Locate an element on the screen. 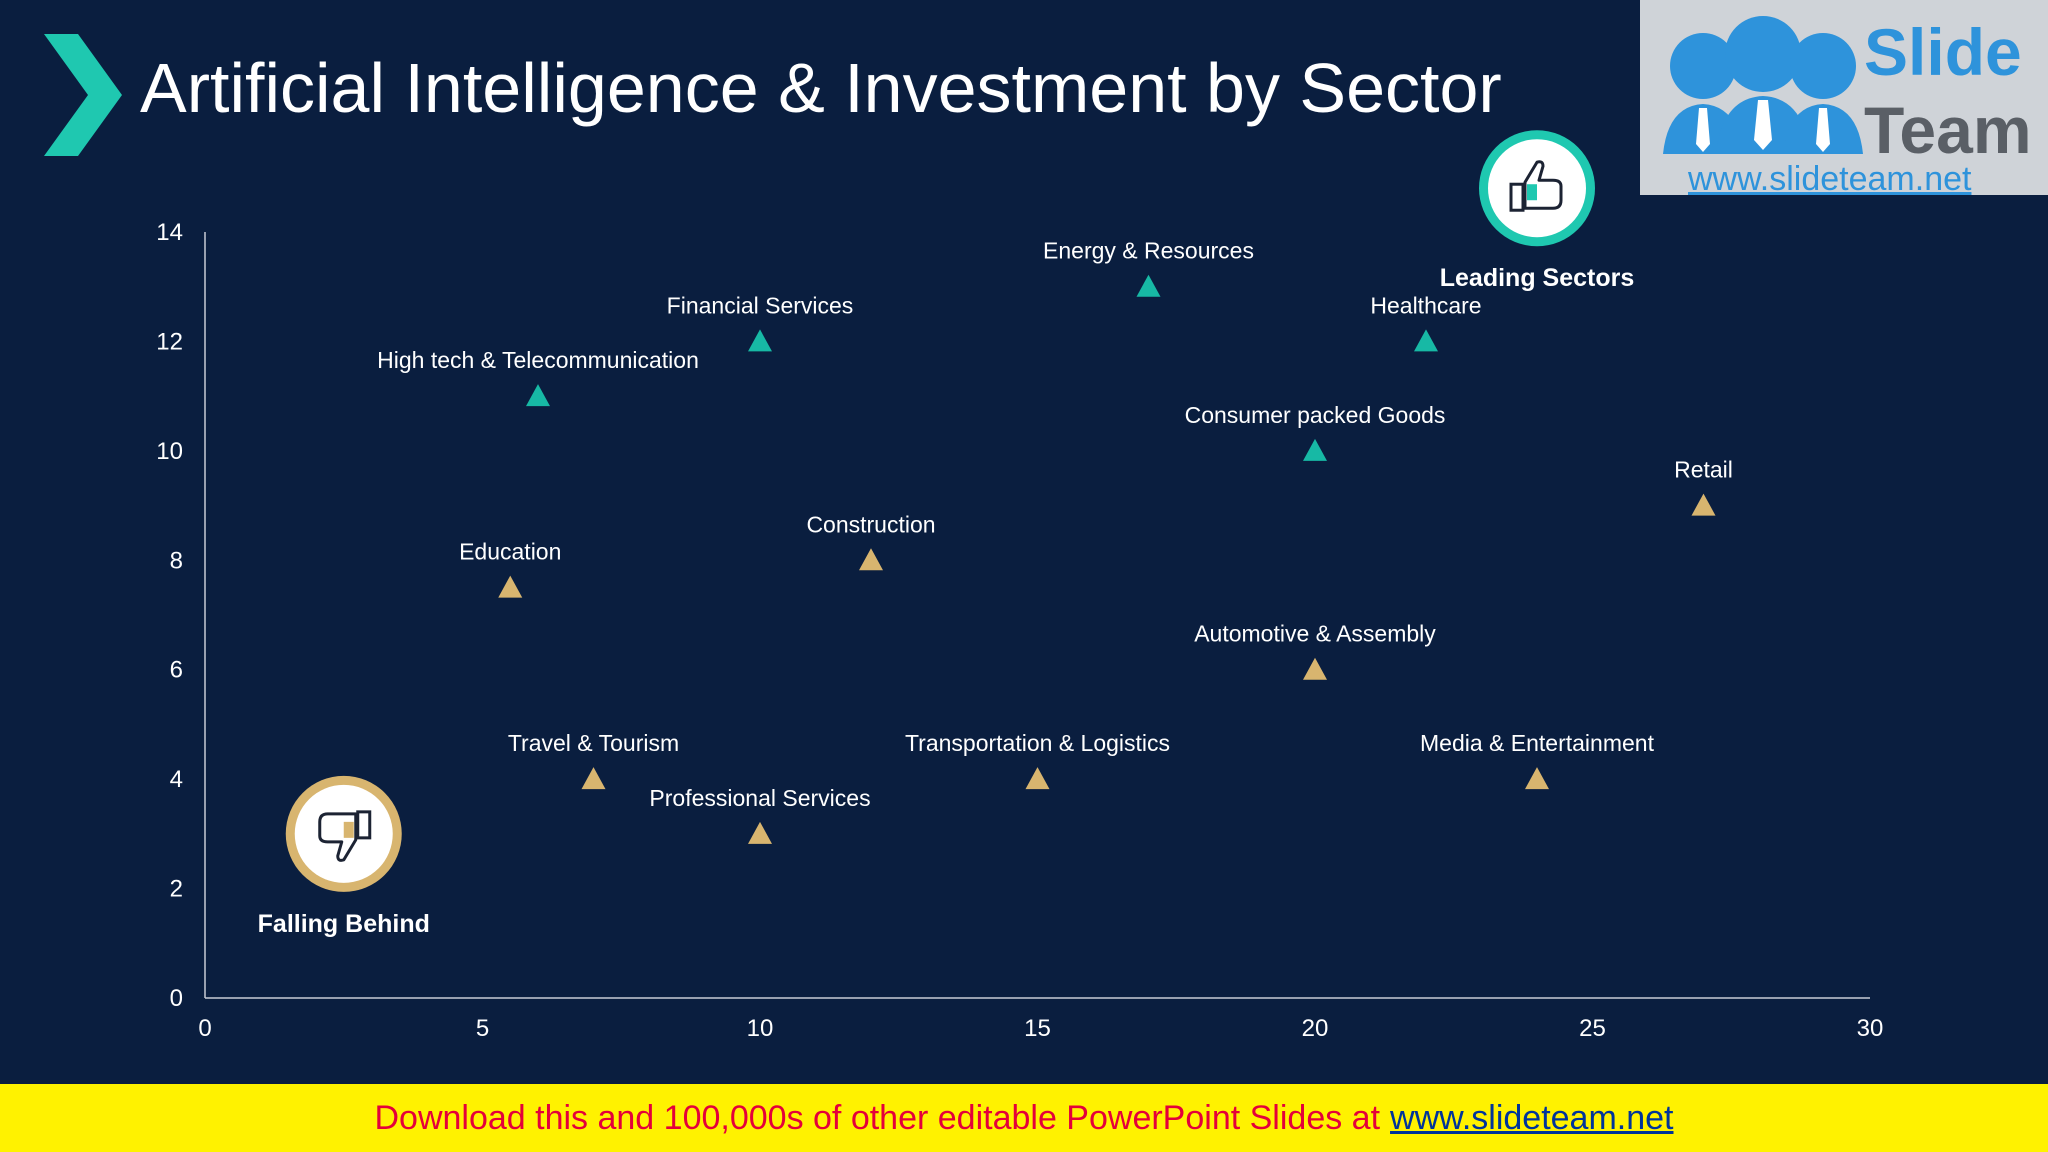 The width and height of the screenshot is (2048, 1152). y-tick-label: 12 is located at coordinates (169, 341).